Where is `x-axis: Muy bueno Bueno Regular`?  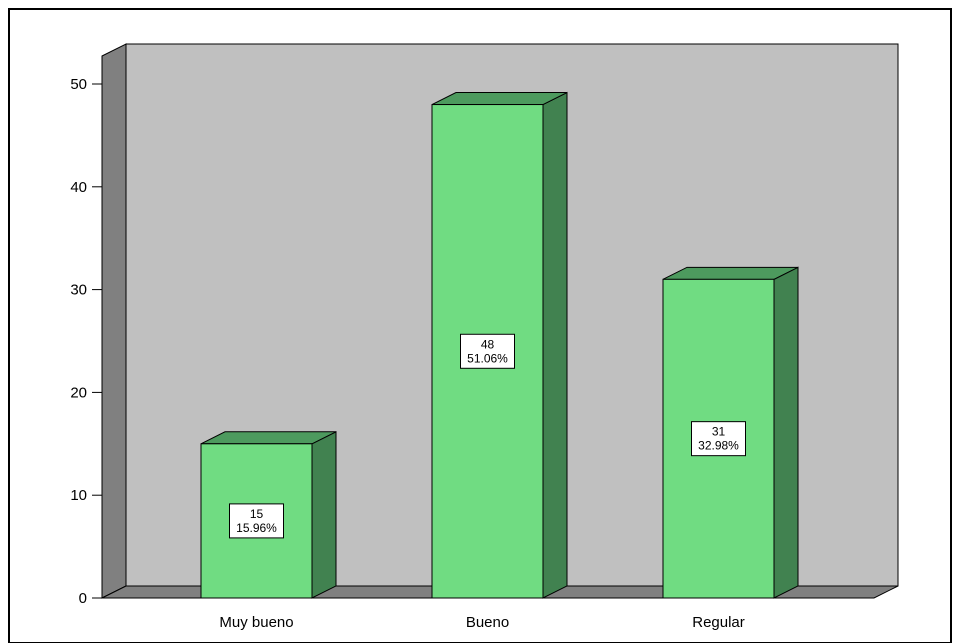
x-axis: Muy bueno Bueno Regular is located at coordinates (488, 614).